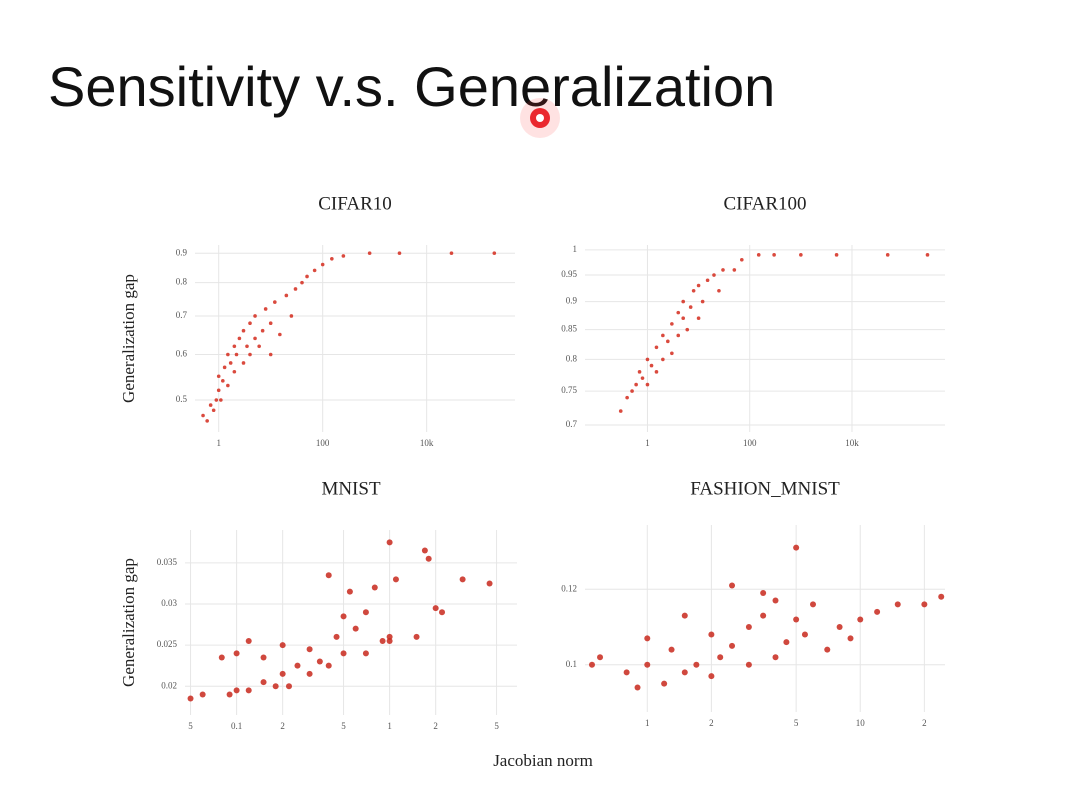  I want to click on y-tick-label: 0.035, so click(167, 562).